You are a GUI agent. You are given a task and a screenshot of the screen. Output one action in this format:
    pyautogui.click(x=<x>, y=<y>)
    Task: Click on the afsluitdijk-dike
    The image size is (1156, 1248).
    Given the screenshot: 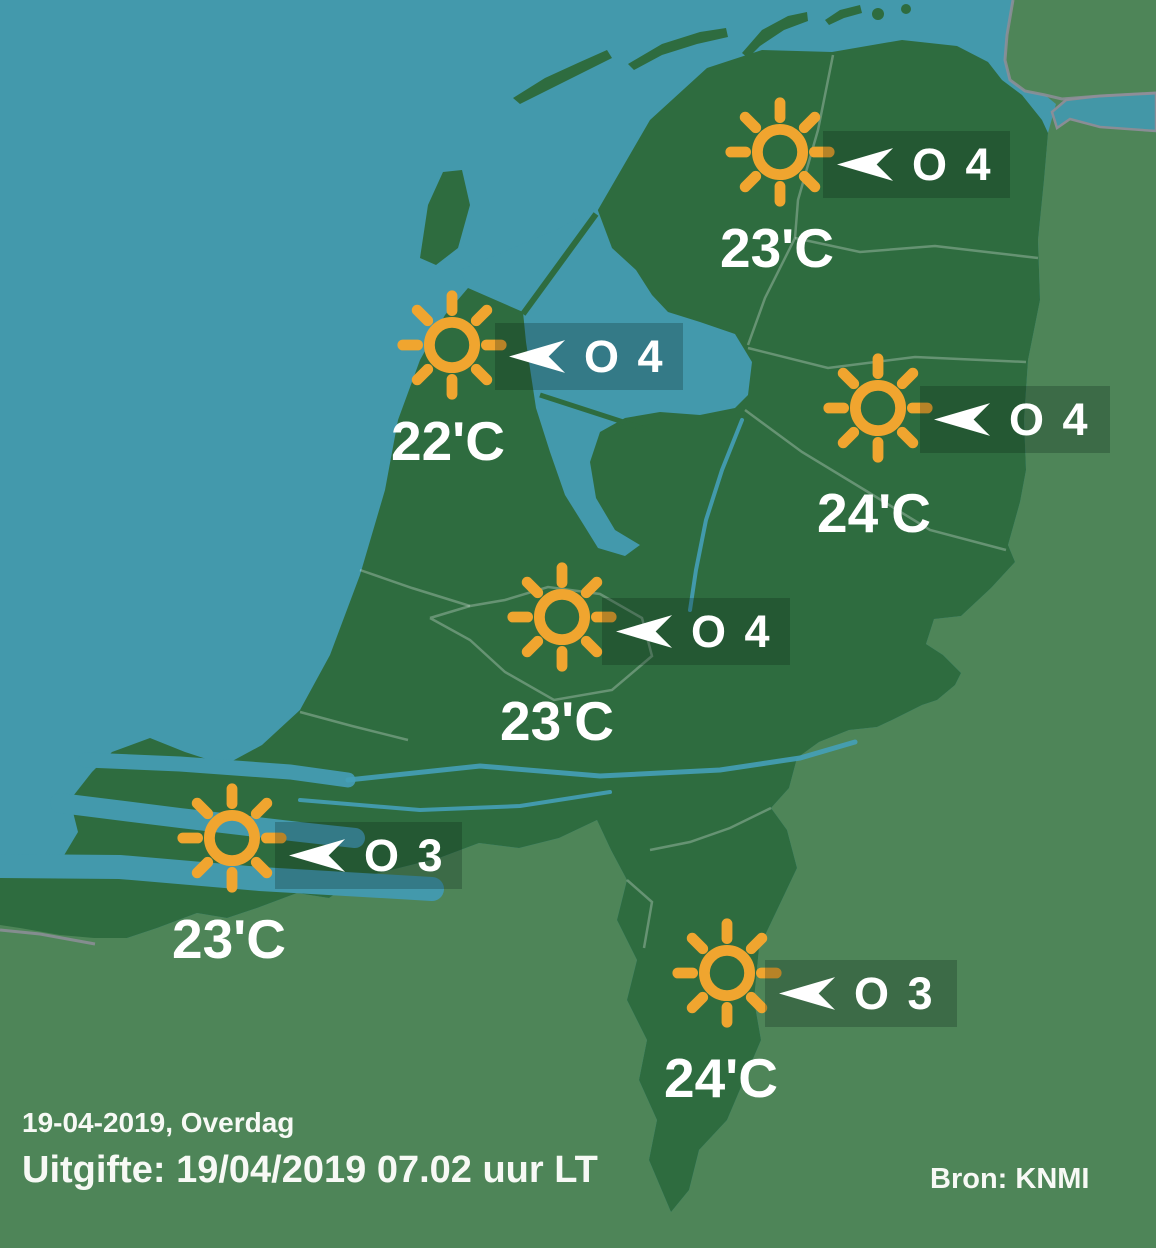 What is the action you would take?
    pyautogui.click(x=559, y=264)
    